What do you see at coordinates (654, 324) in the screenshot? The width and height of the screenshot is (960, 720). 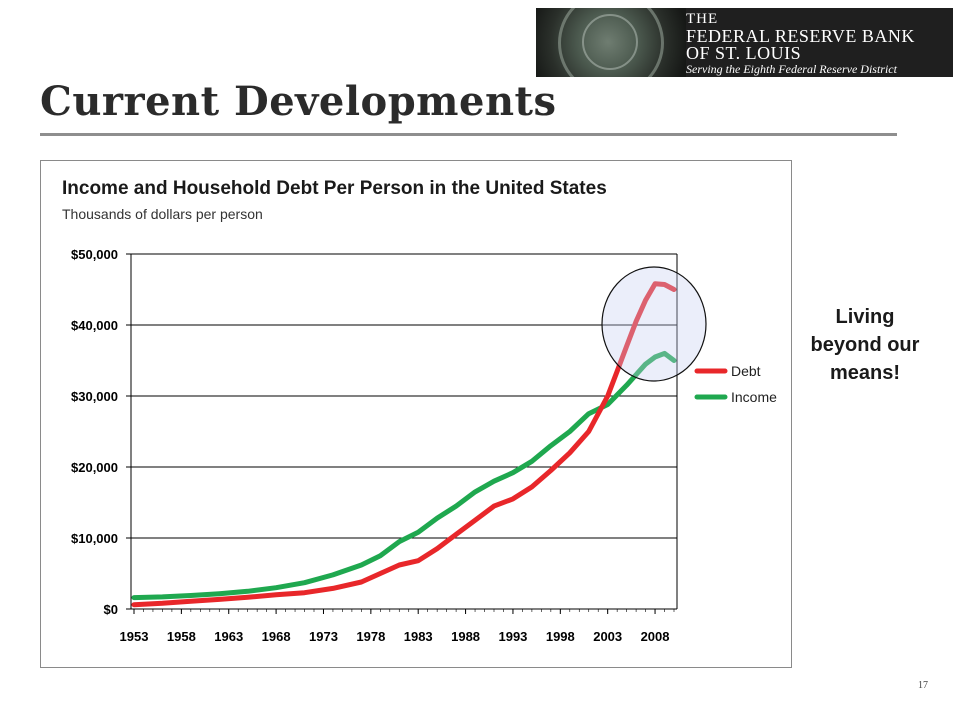 I see `highlight-circle` at bounding box center [654, 324].